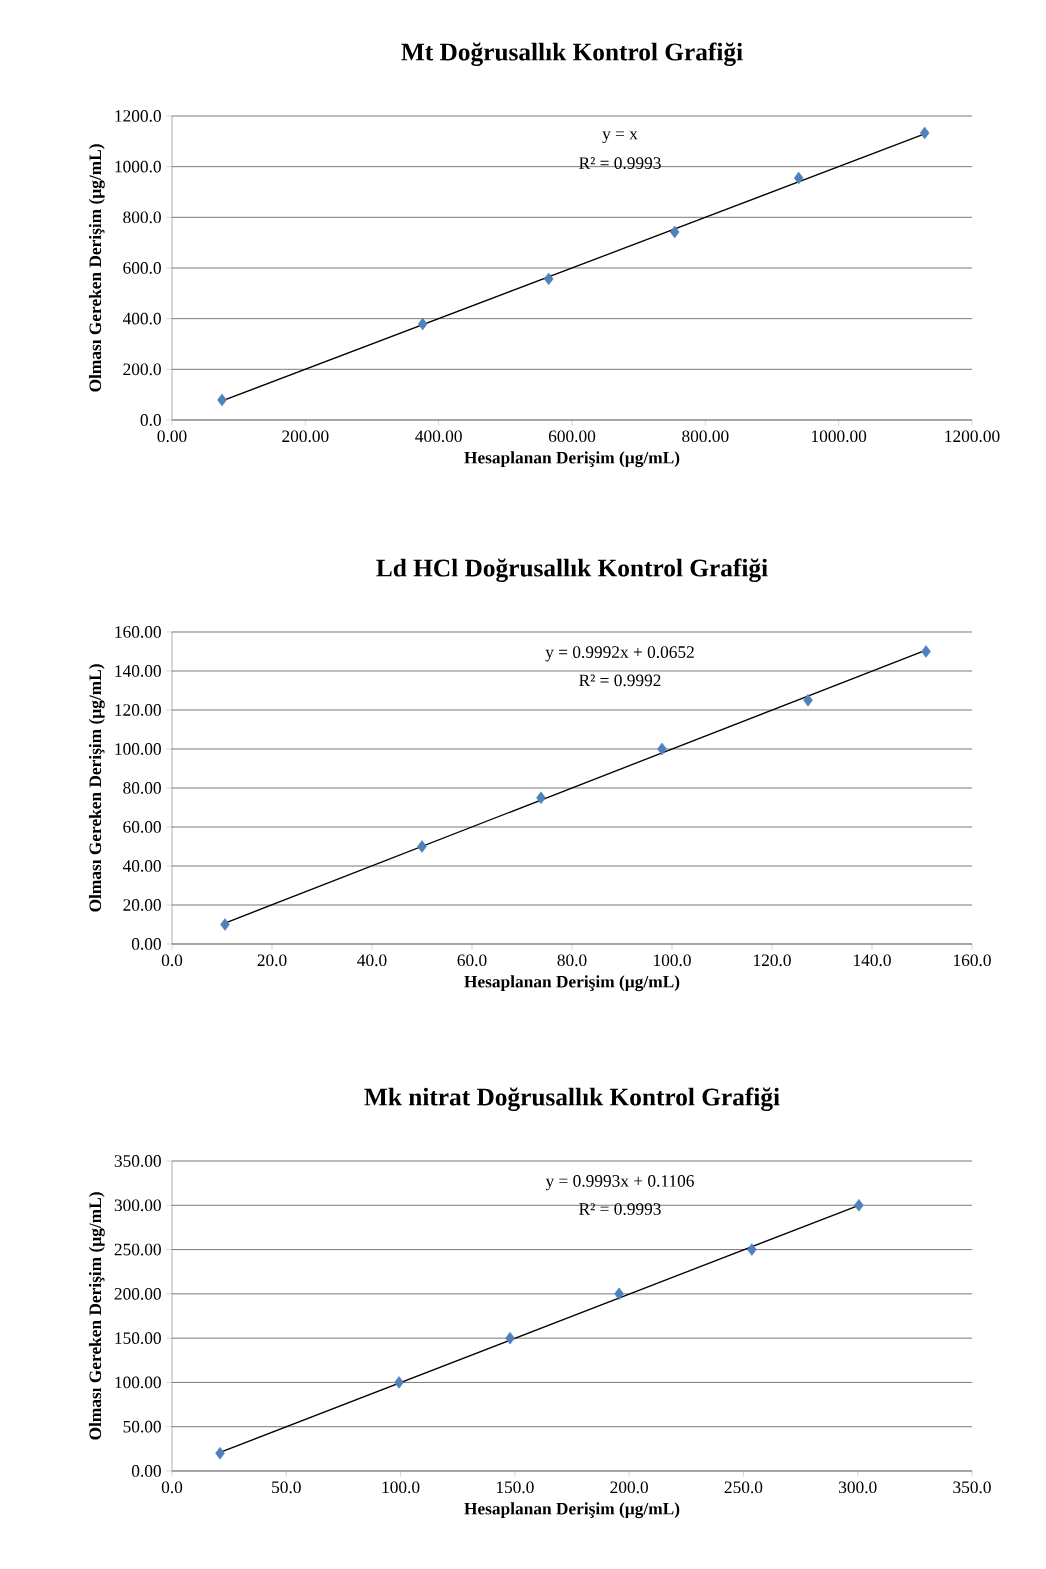 The width and height of the screenshot is (1046, 1569). What do you see at coordinates (472, 960) in the screenshot?
I see `x-tick-label: 60.0` at bounding box center [472, 960].